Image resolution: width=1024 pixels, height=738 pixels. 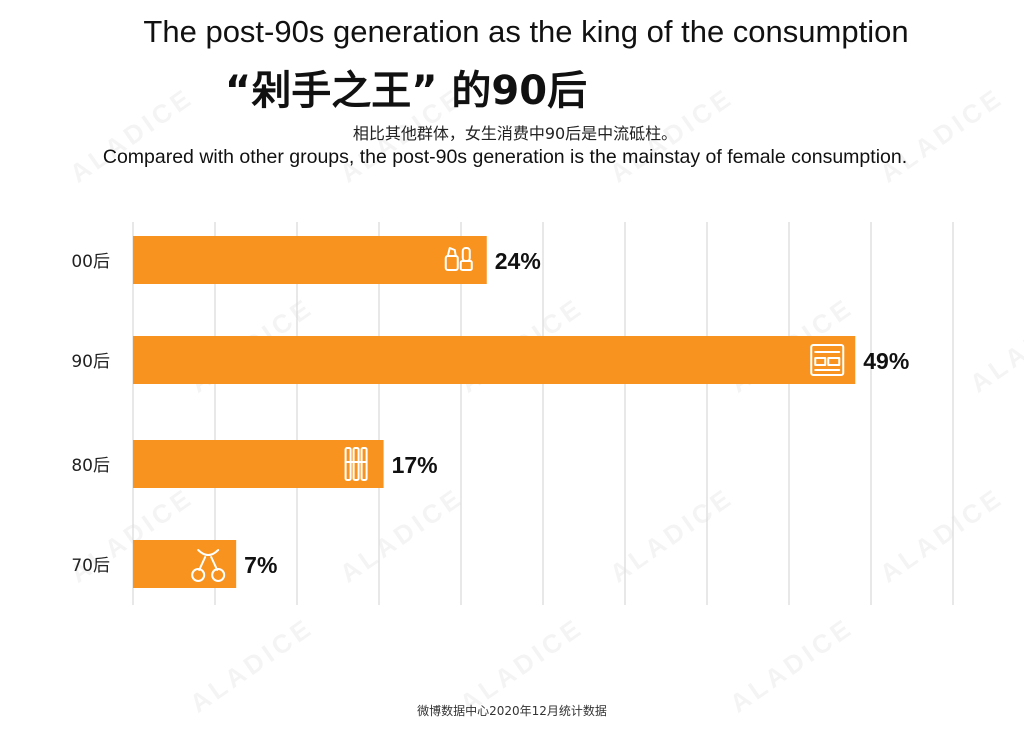 What do you see at coordinates (90, 262) in the screenshot?
I see `category-label: 00后` at bounding box center [90, 262].